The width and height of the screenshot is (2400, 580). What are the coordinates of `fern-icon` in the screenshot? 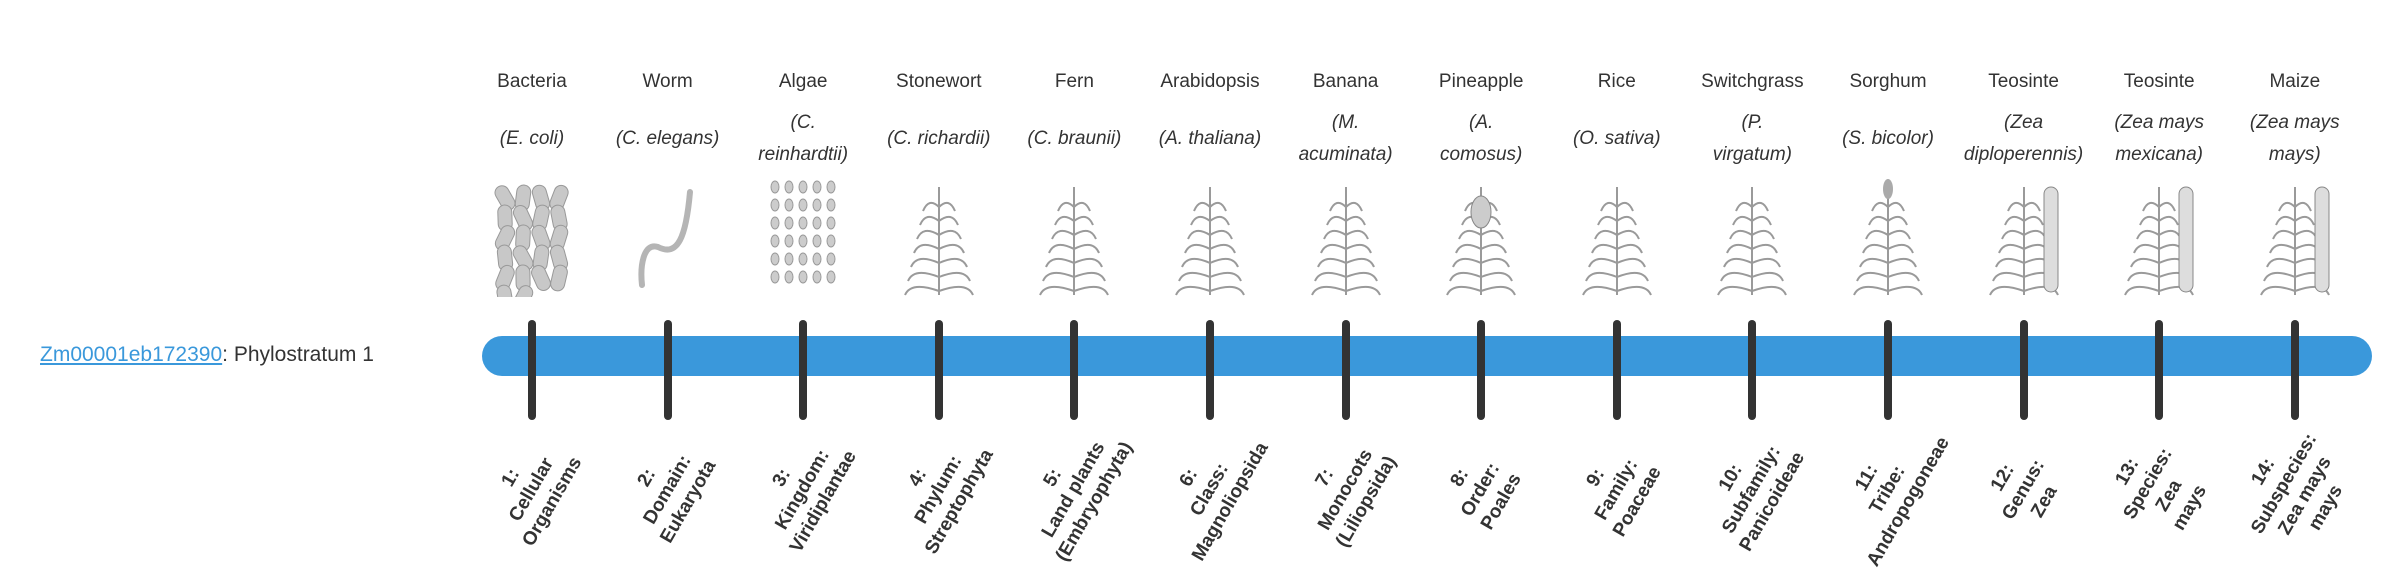 It's located at (1074, 237).